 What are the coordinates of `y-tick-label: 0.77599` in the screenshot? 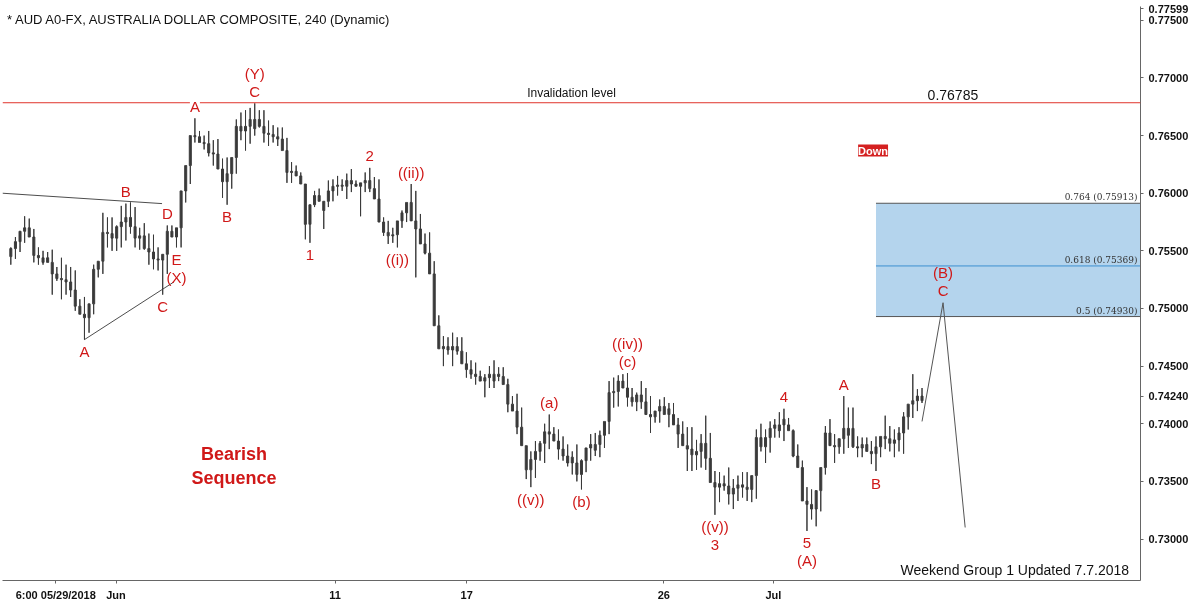 It's located at (1168, 8).